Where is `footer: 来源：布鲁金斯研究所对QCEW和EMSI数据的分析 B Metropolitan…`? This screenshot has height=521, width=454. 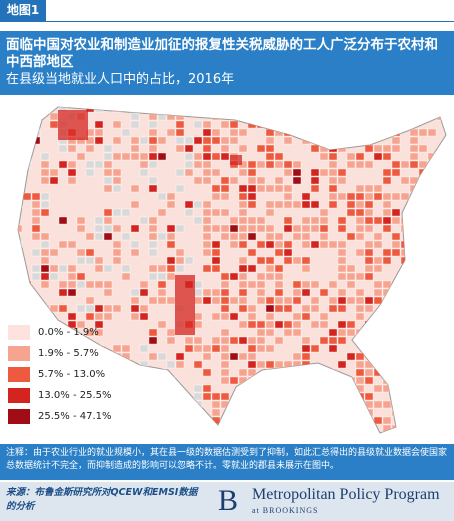 footer: 来源：布鲁金斯研究所对QCEW和EMSI数据的分析 B Metropolitan… is located at coordinates (227, 501).